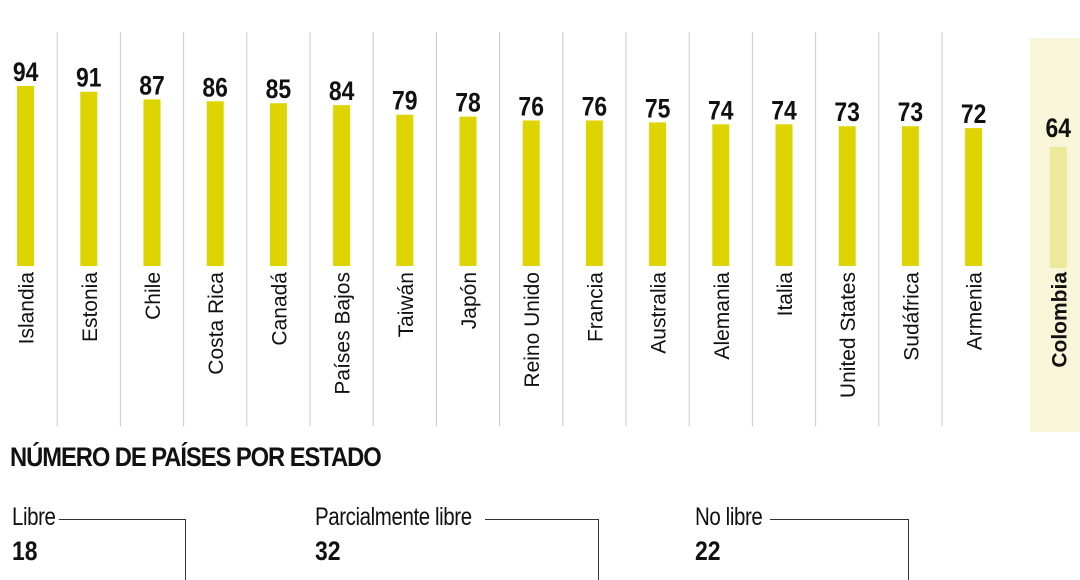 The image size is (1080, 580). Describe the element at coordinates (1059, 128) in the screenshot. I see `data-label: 64` at that location.